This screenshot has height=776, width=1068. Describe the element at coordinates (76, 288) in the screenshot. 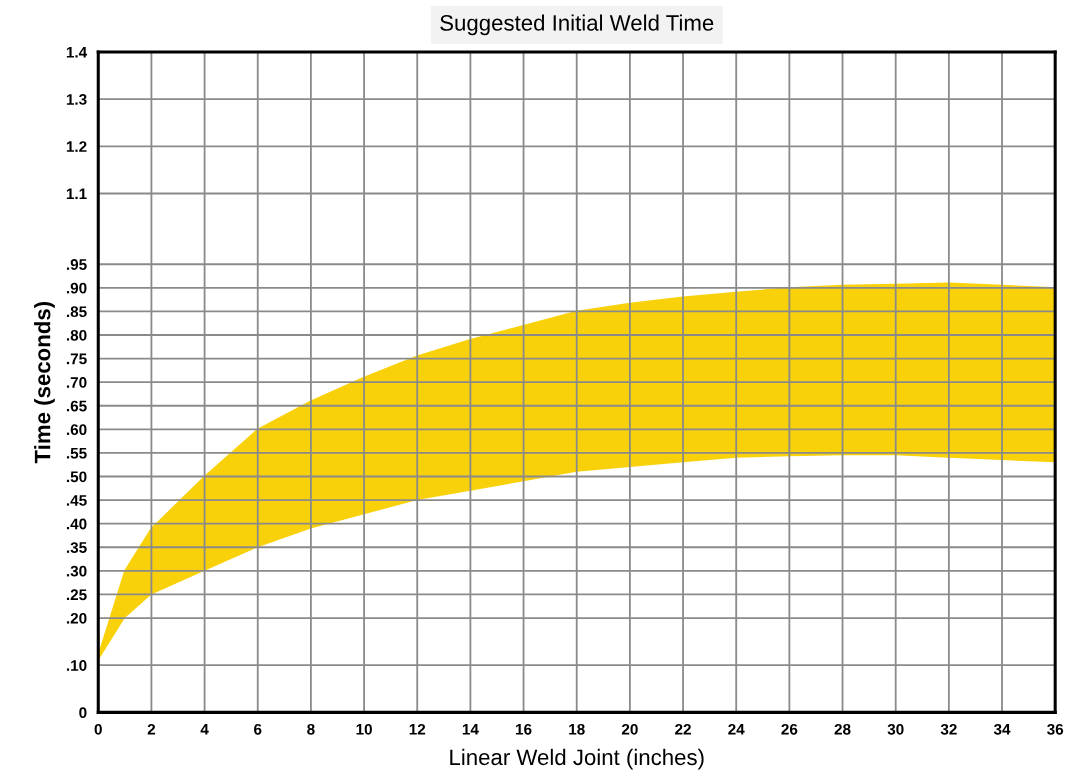

I see `y-tick-label: .90` at that location.